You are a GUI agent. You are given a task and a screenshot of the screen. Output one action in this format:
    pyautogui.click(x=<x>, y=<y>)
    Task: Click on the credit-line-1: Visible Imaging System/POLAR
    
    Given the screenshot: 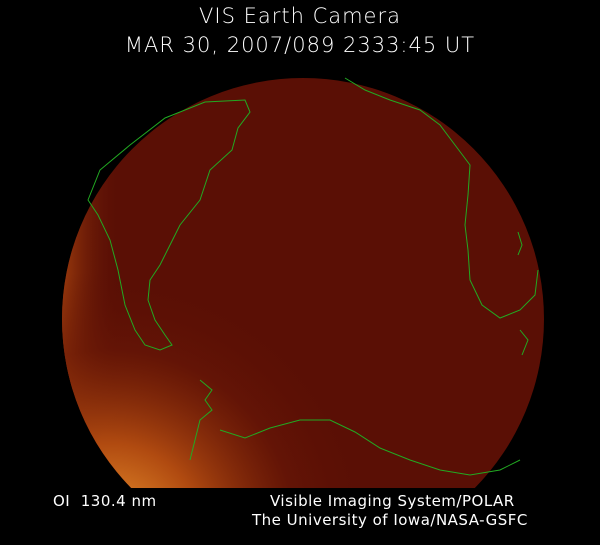 What is the action you would take?
    pyautogui.click(x=392, y=501)
    